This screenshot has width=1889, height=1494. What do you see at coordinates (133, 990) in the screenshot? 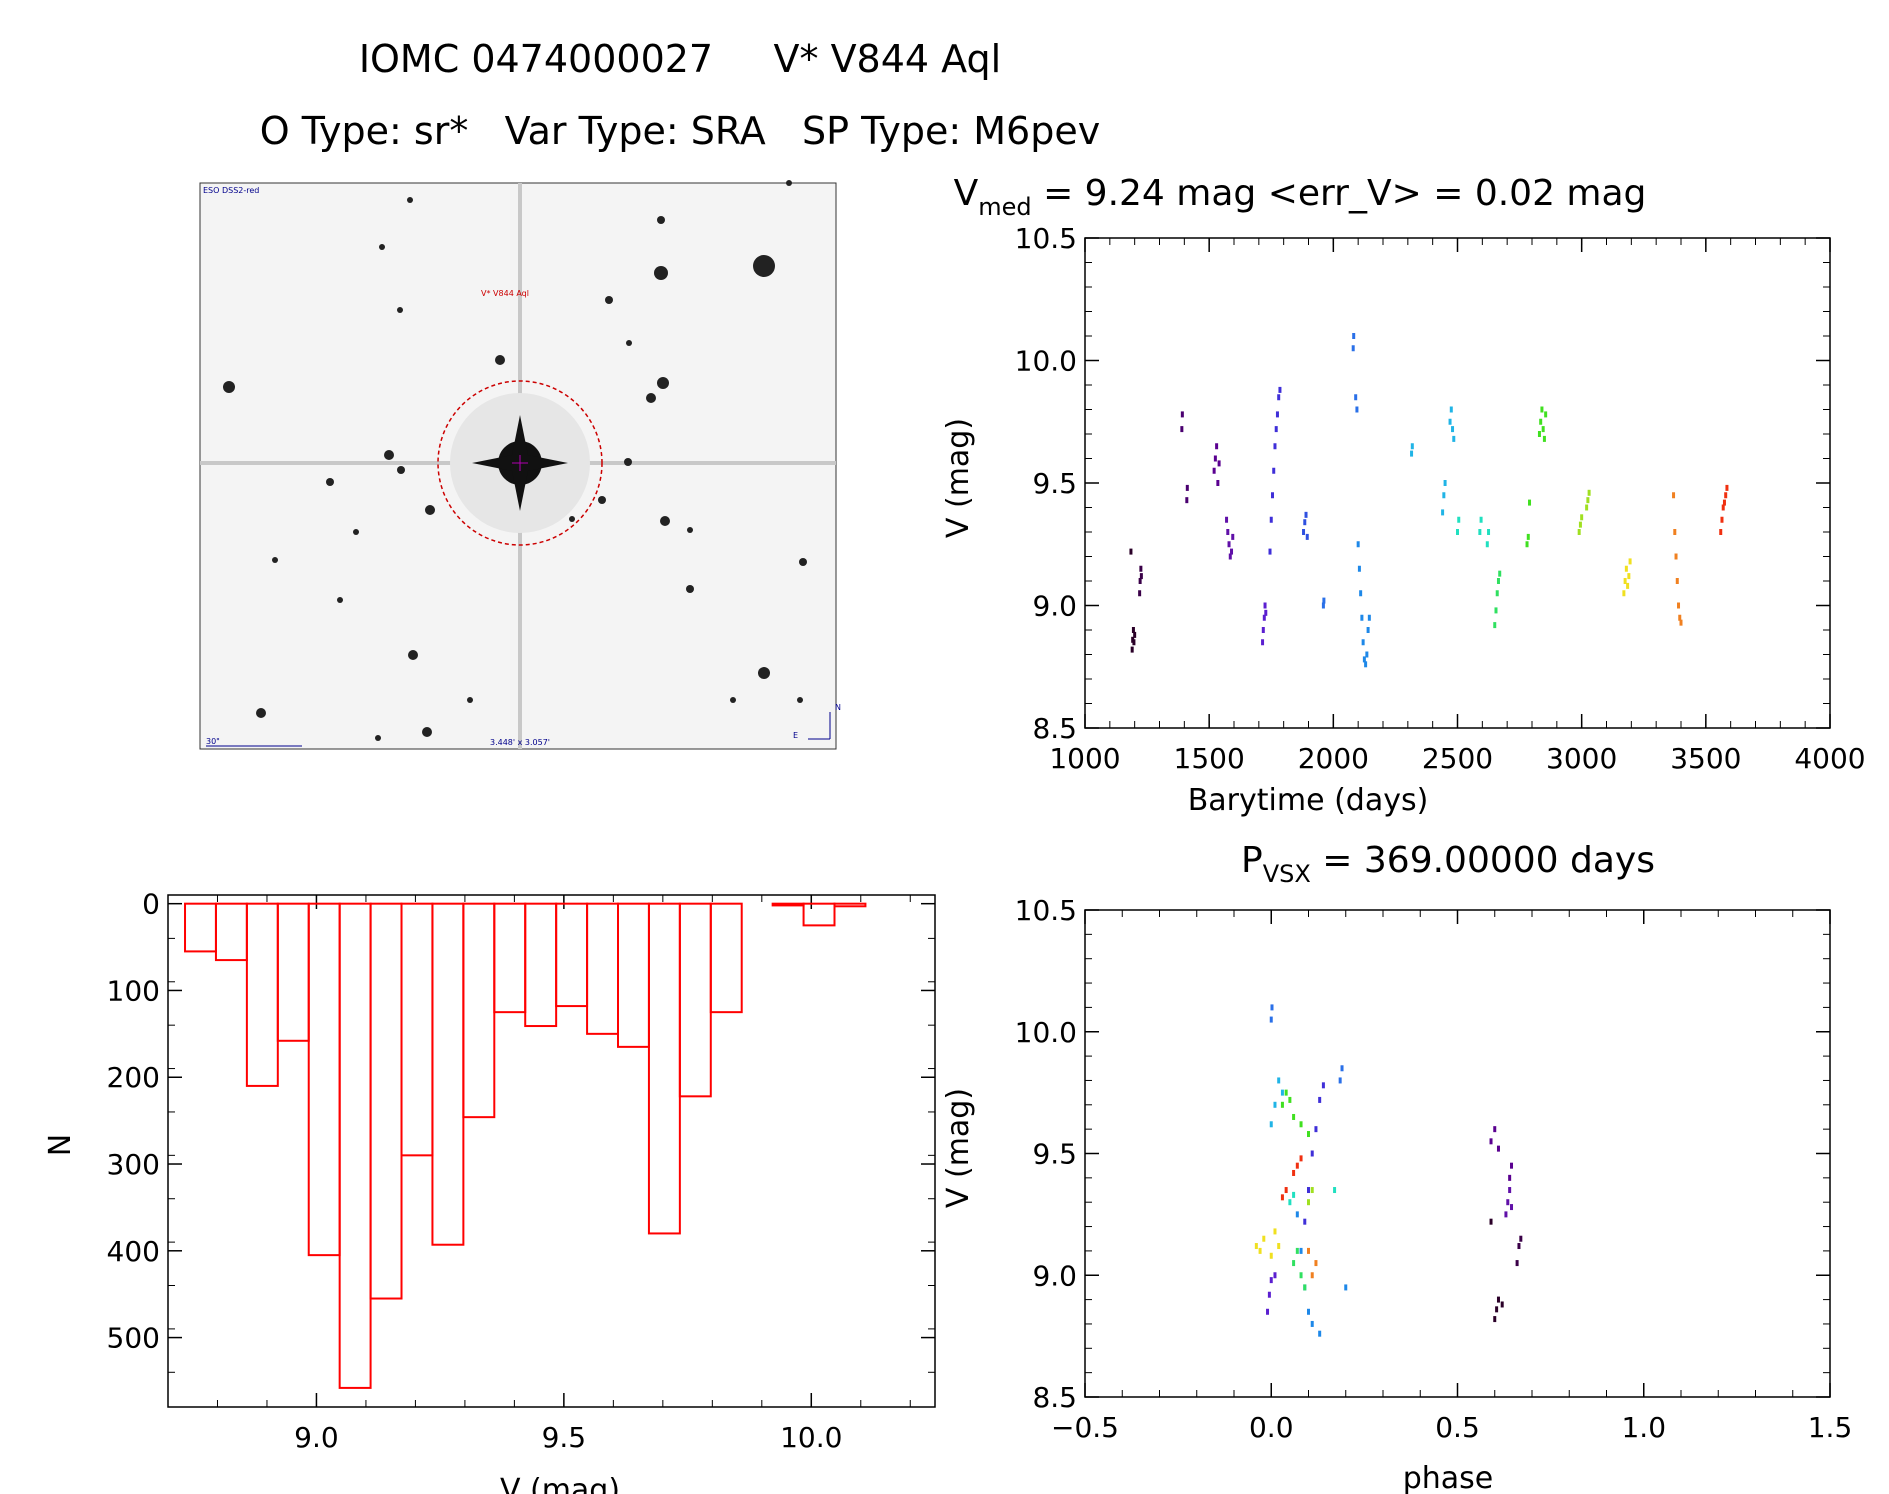
I see `histogram-ytick-label: 100` at bounding box center [133, 990].